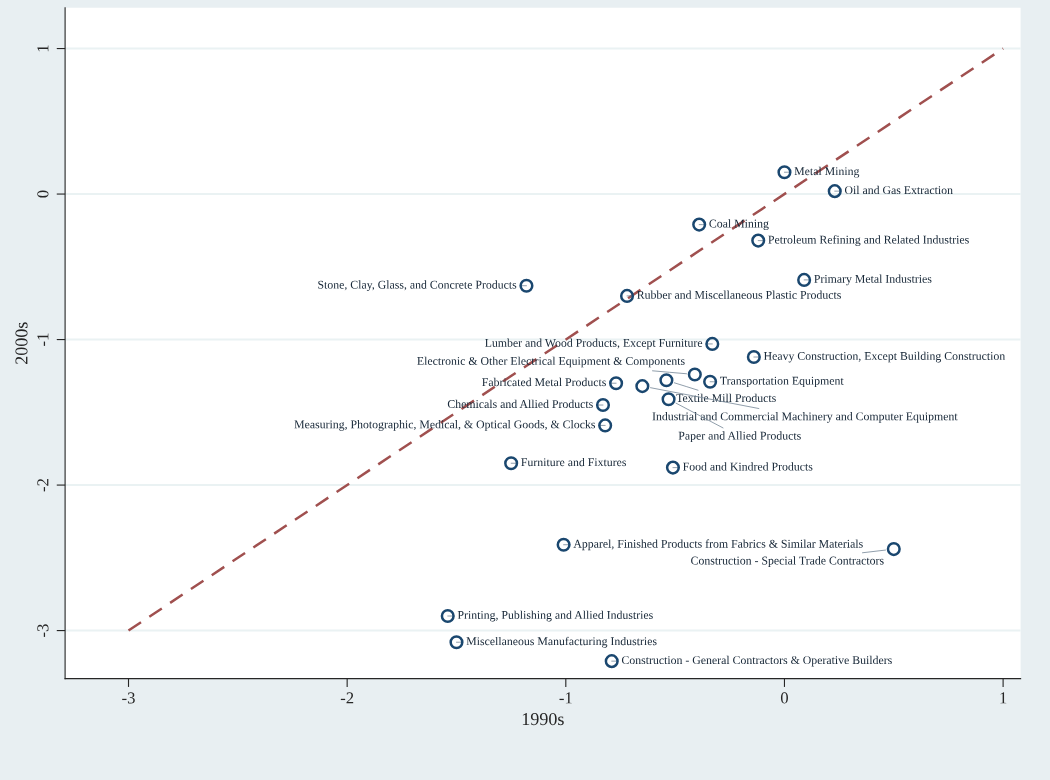 The image size is (1050, 780). What do you see at coordinates (445, 425) in the screenshot?
I see `data-label: Measuring, Photographic, Medical, & Optical Goods, & Clocks` at bounding box center [445, 425].